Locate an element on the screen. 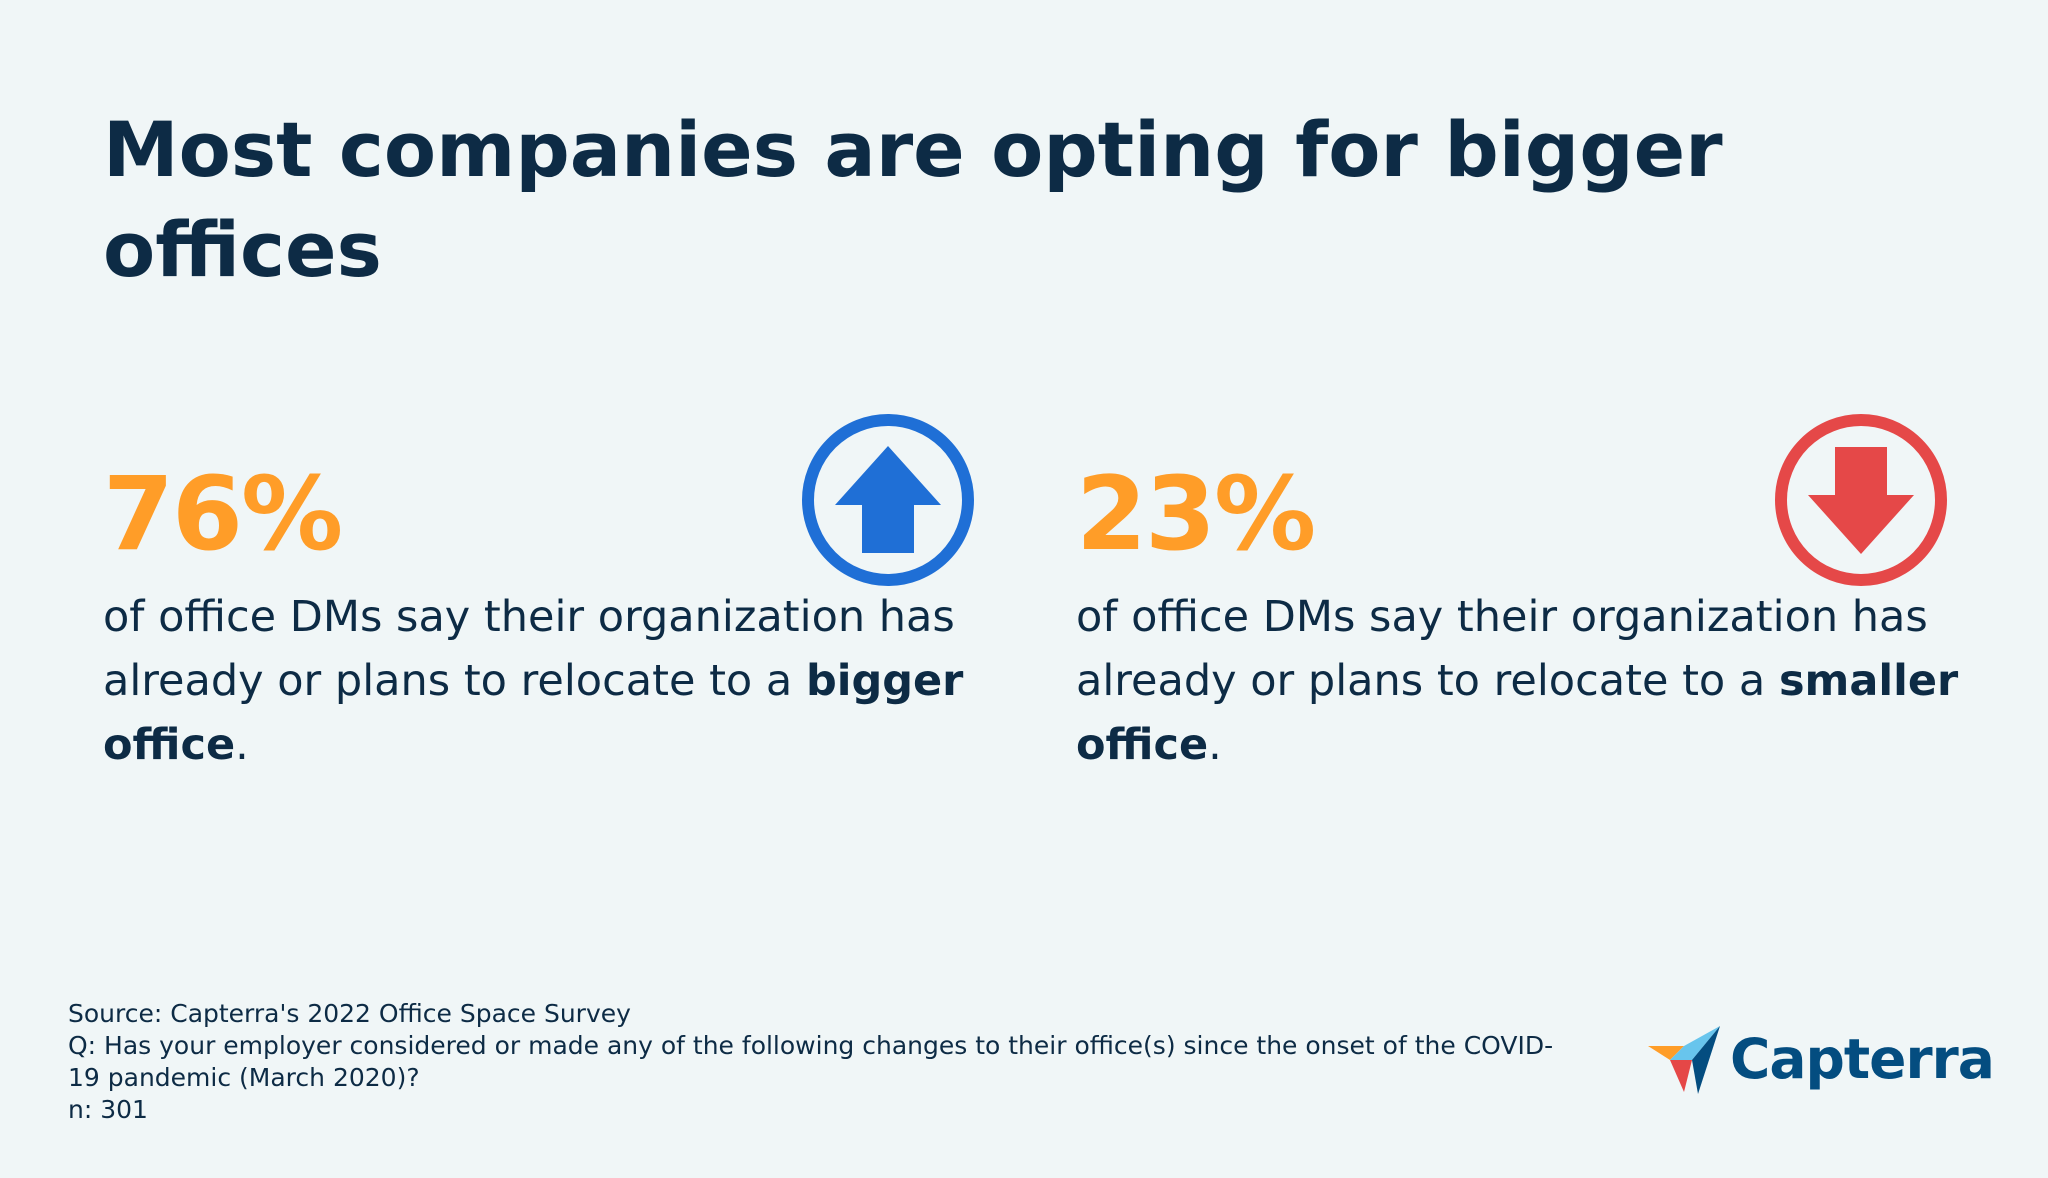  logo-wordmark: Capterra is located at coordinates (1862, 1059).